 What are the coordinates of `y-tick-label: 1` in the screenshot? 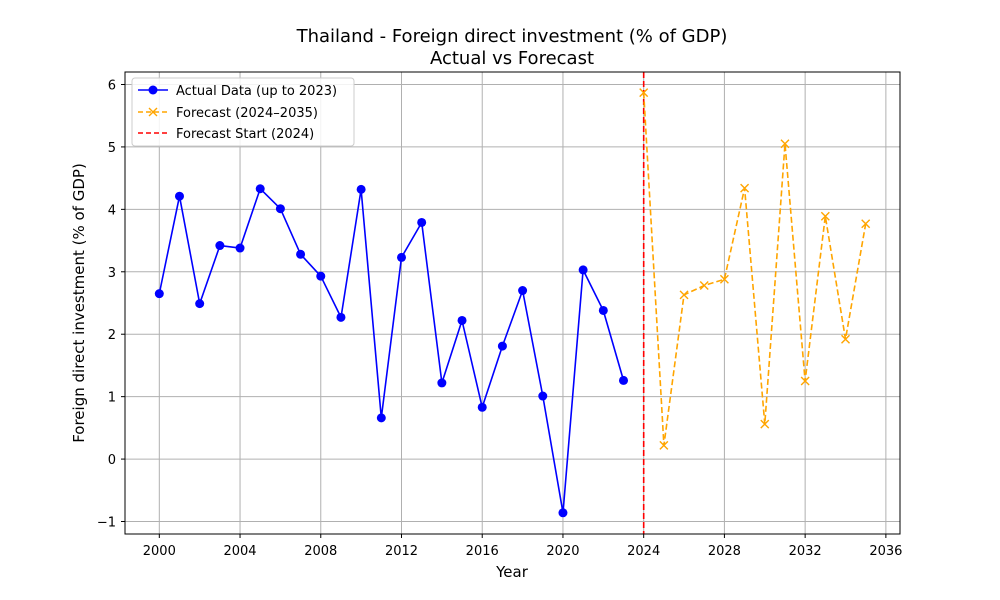 It's located at (112, 398).